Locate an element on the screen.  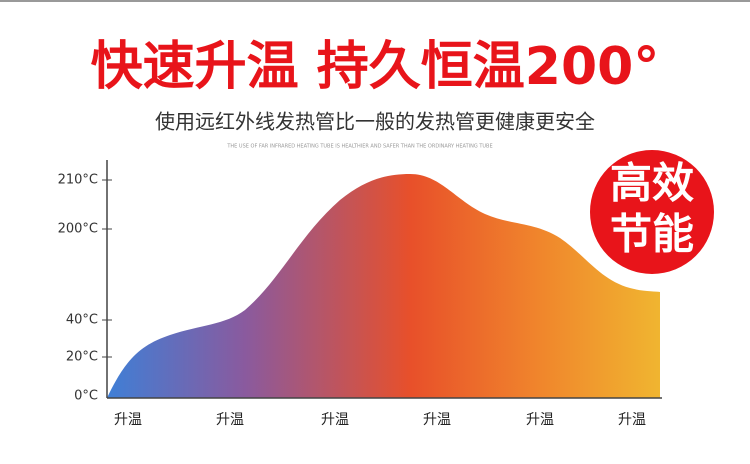
subtitle: 使用远红外线发热管比一般的发热管更健康更安全 is located at coordinates (375, 122).